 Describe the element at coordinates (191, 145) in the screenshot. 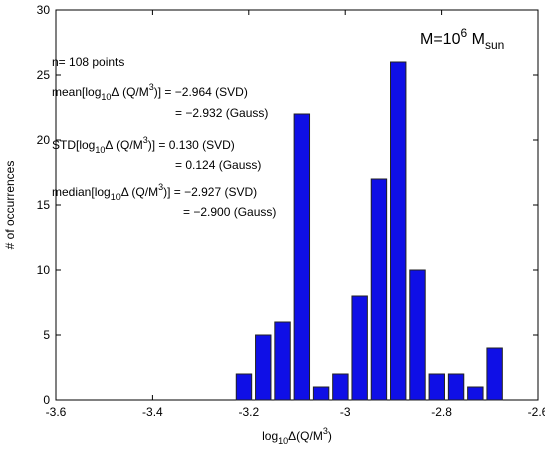

I see `annotation-part: )] = 0.130 (SVD)` at that location.